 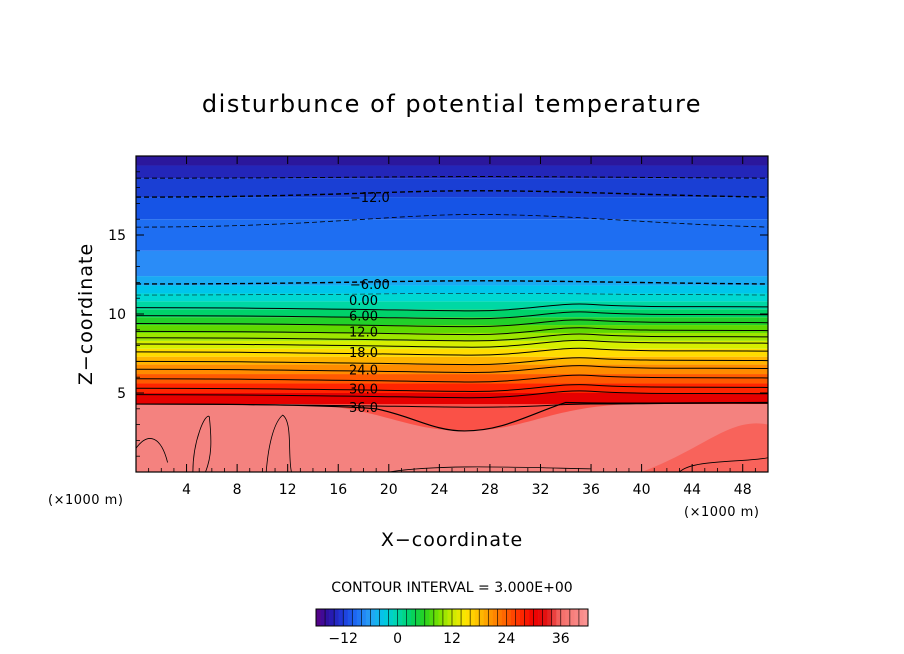 I want to click on x-tick-label: 28, so click(x=490, y=490).